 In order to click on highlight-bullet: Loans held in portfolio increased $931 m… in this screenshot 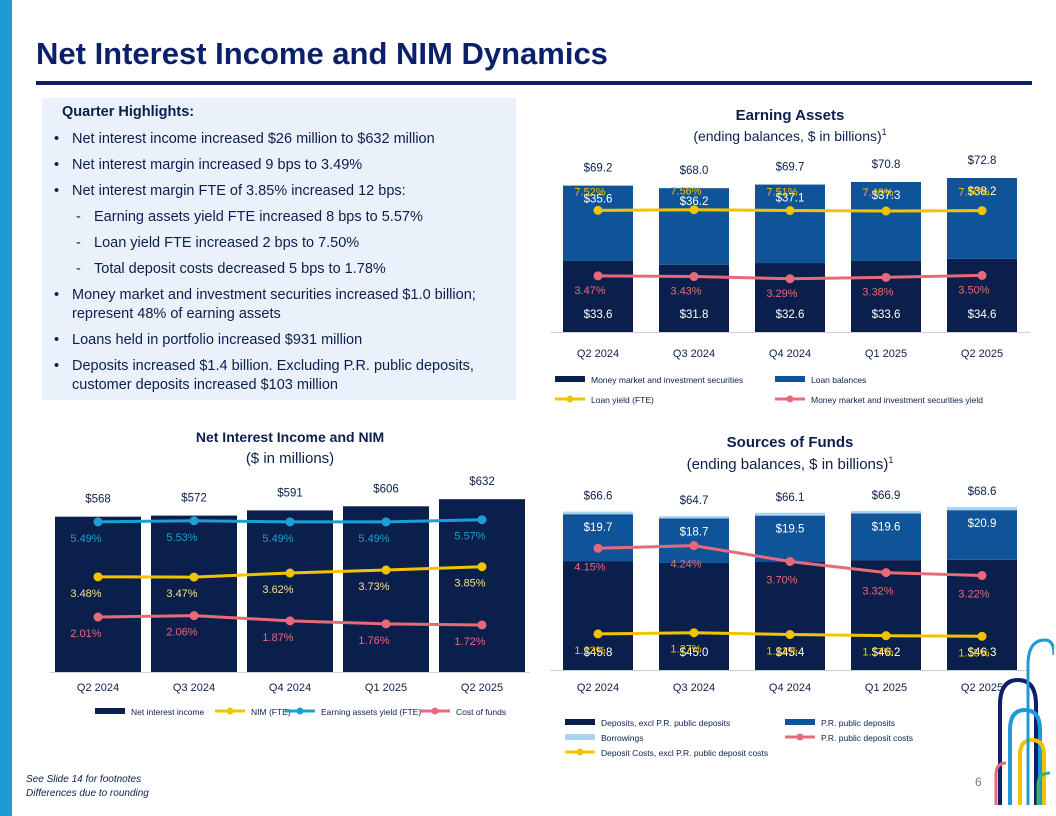, I will do `click(284, 340)`.